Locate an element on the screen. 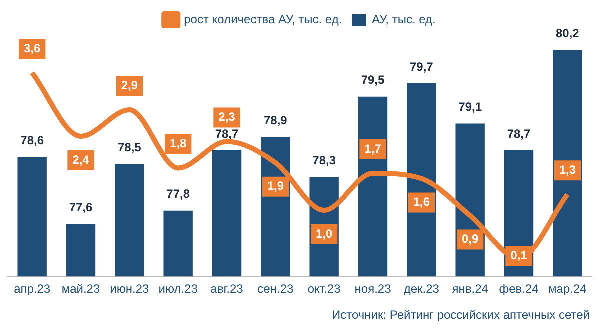 The height and width of the screenshot is (330, 600). x-tick-label: фев.24 is located at coordinates (519, 289).